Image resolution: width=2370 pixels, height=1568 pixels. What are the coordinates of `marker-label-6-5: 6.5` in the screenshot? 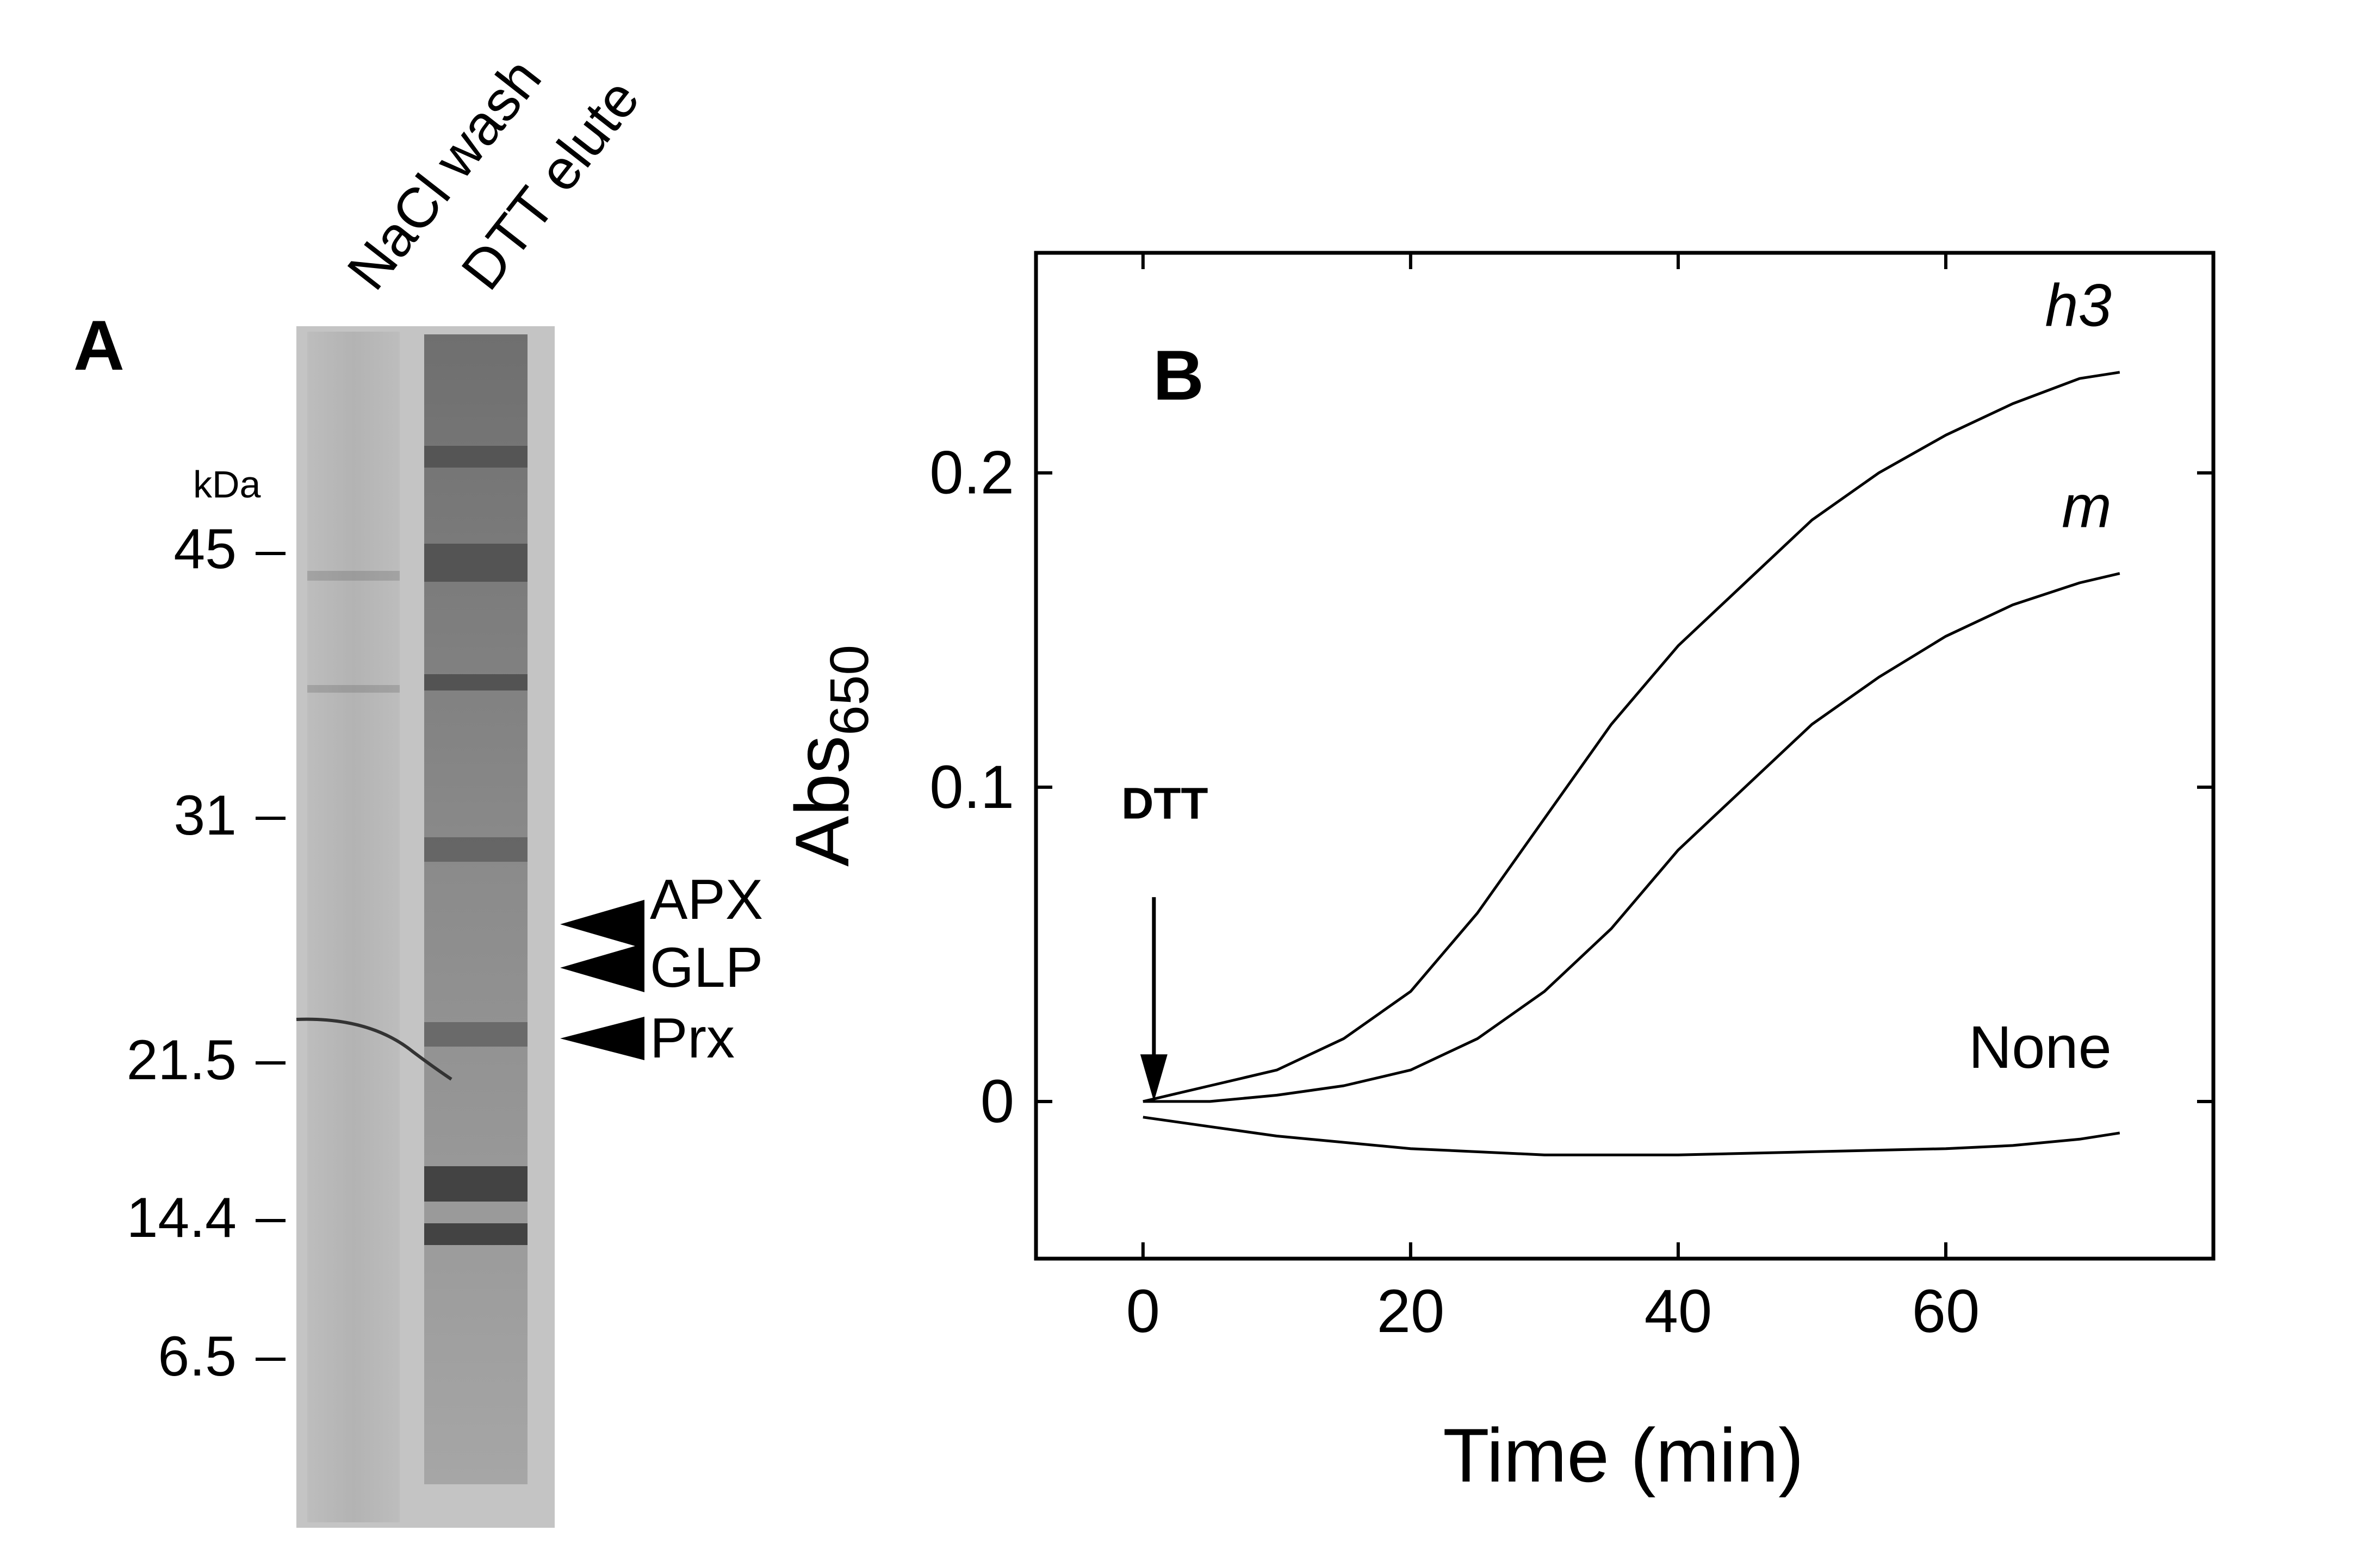 It's located at (197, 1356).